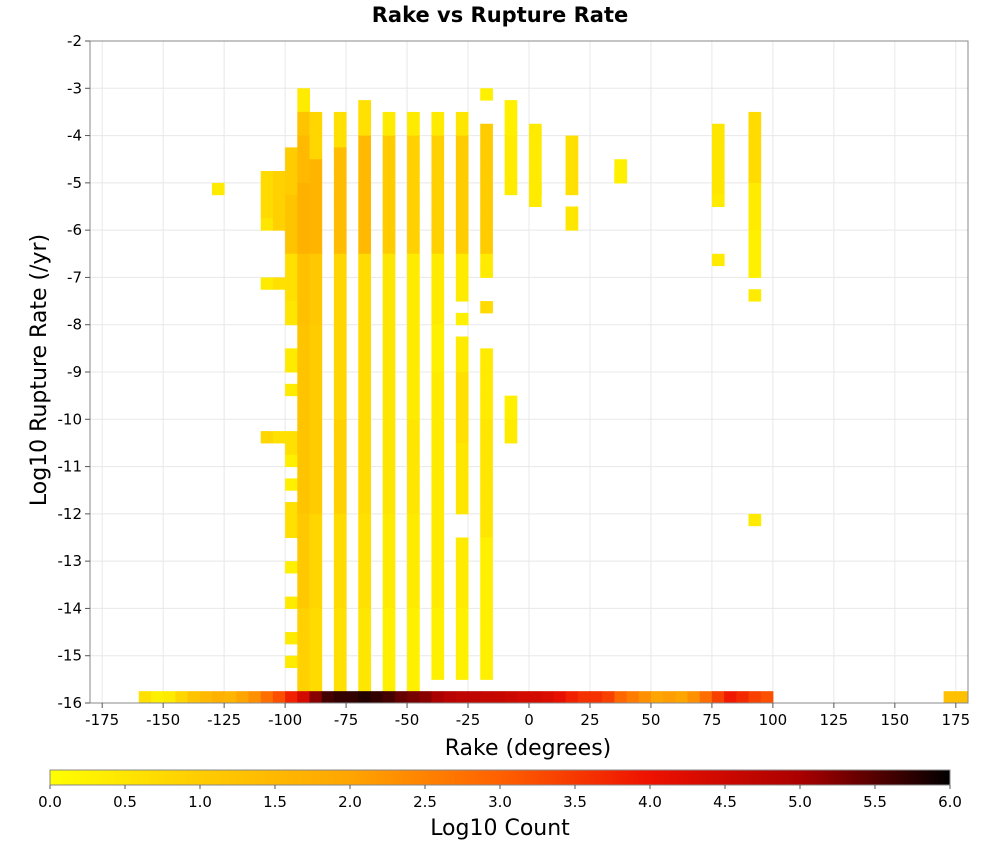 Image resolution: width=1000 pixels, height=850 pixels. I want to click on y-tick-label: -14, so click(70, 608).